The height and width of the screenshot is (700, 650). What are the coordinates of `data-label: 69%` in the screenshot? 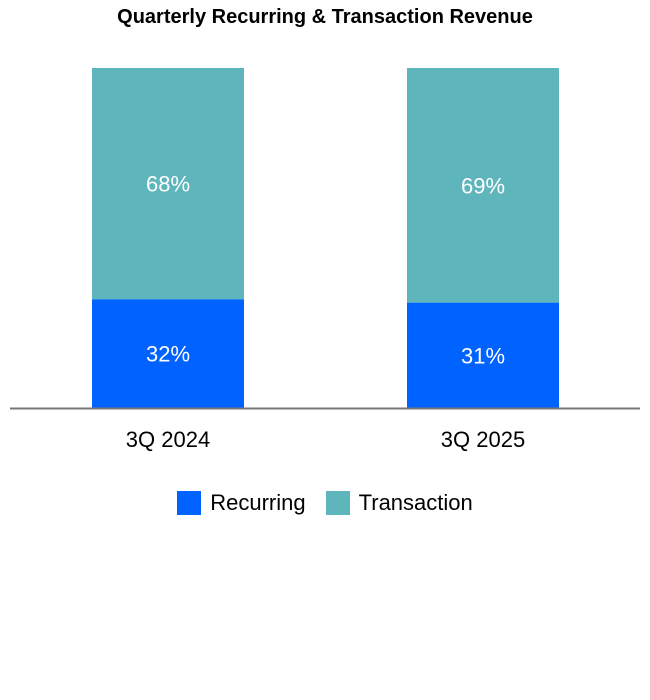 It's located at (483, 185).